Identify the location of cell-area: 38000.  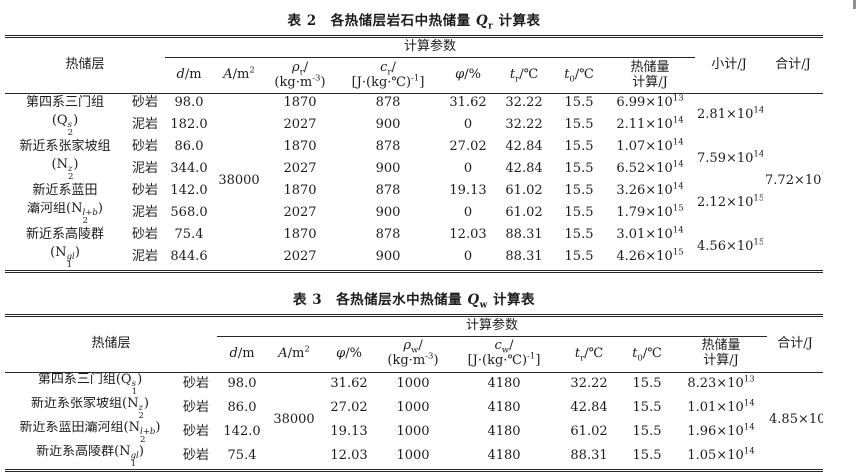
(239, 181).